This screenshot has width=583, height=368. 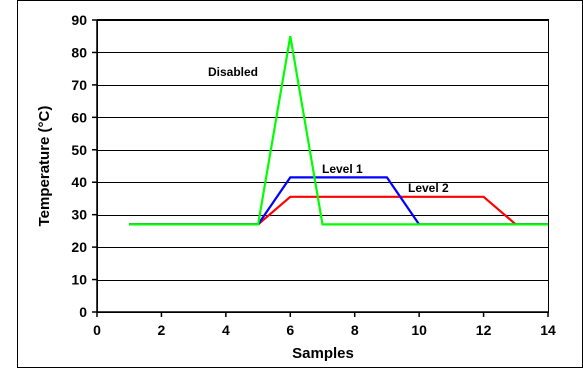 What do you see at coordinates (79, 247) in the screenshot?
I see `y-tick-label-20: 20` at bounding box center [79, 247].